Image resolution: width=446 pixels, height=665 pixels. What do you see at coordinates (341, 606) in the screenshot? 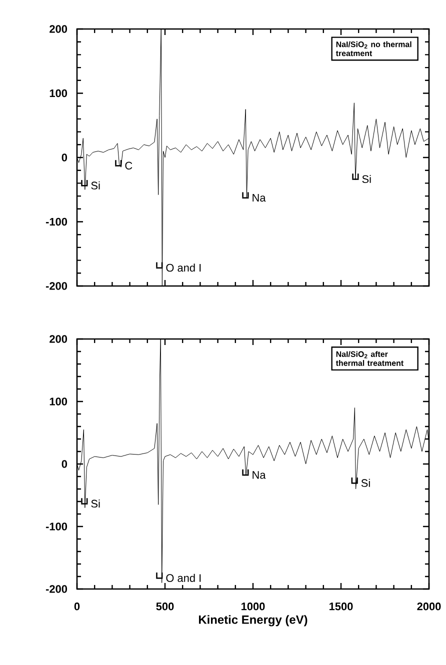
I see `x-tick-label: 1500` at bounding box center [341, 606].